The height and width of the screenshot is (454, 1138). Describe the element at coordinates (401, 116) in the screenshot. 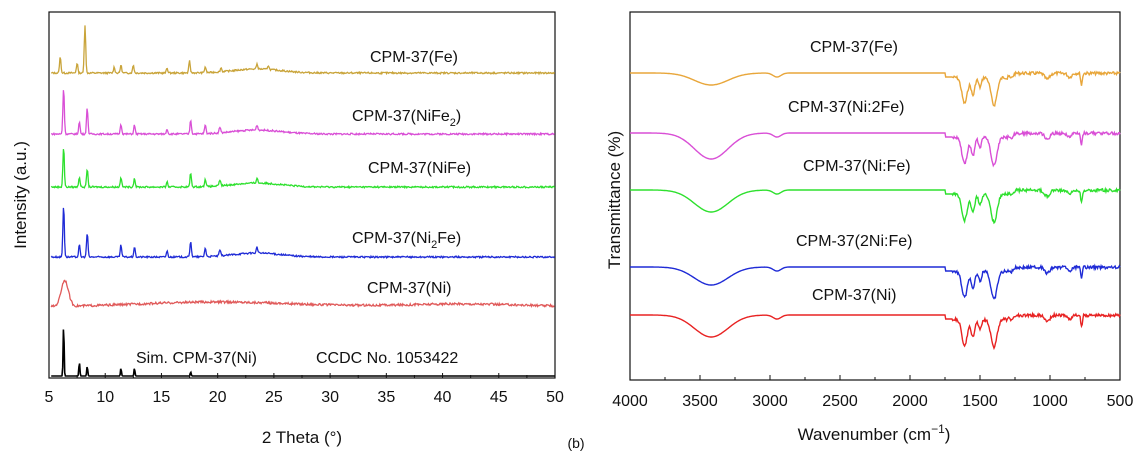

I see `xrd-series-label-main: CPM-37(NiFe` at that location.